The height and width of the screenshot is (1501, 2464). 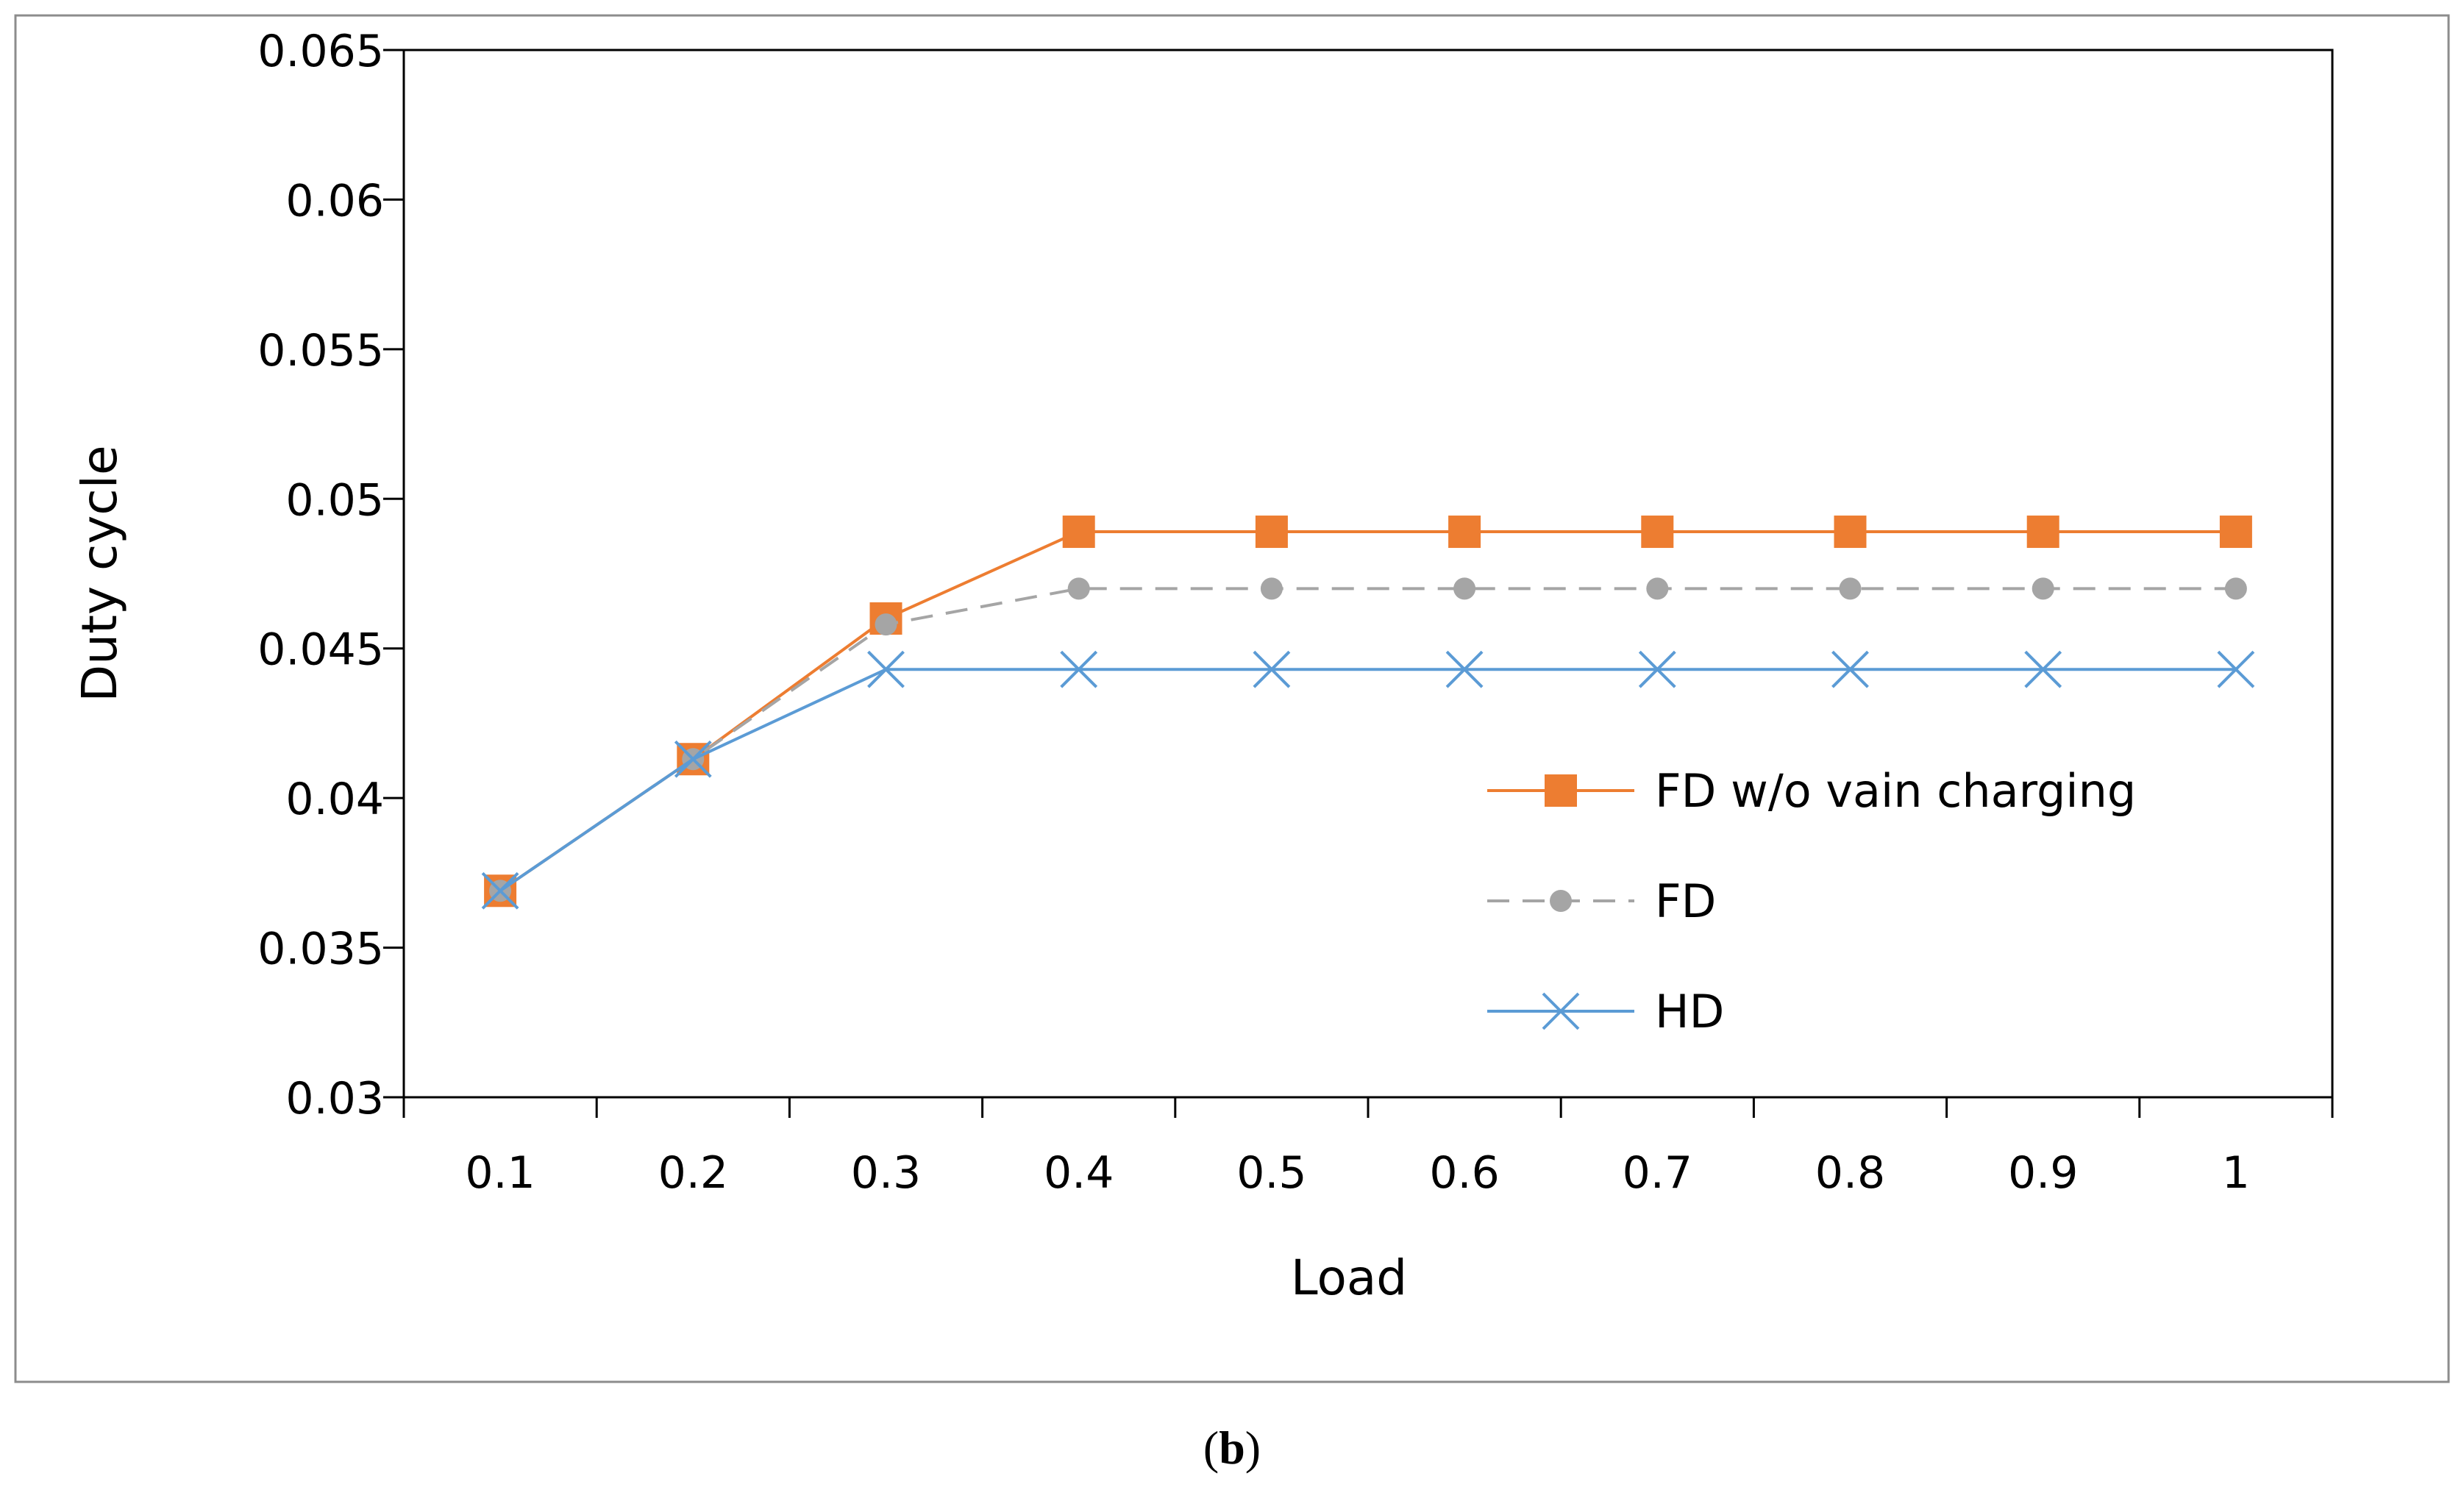 I want to click on legend-item: HD, so click(x=1605, y=1011).